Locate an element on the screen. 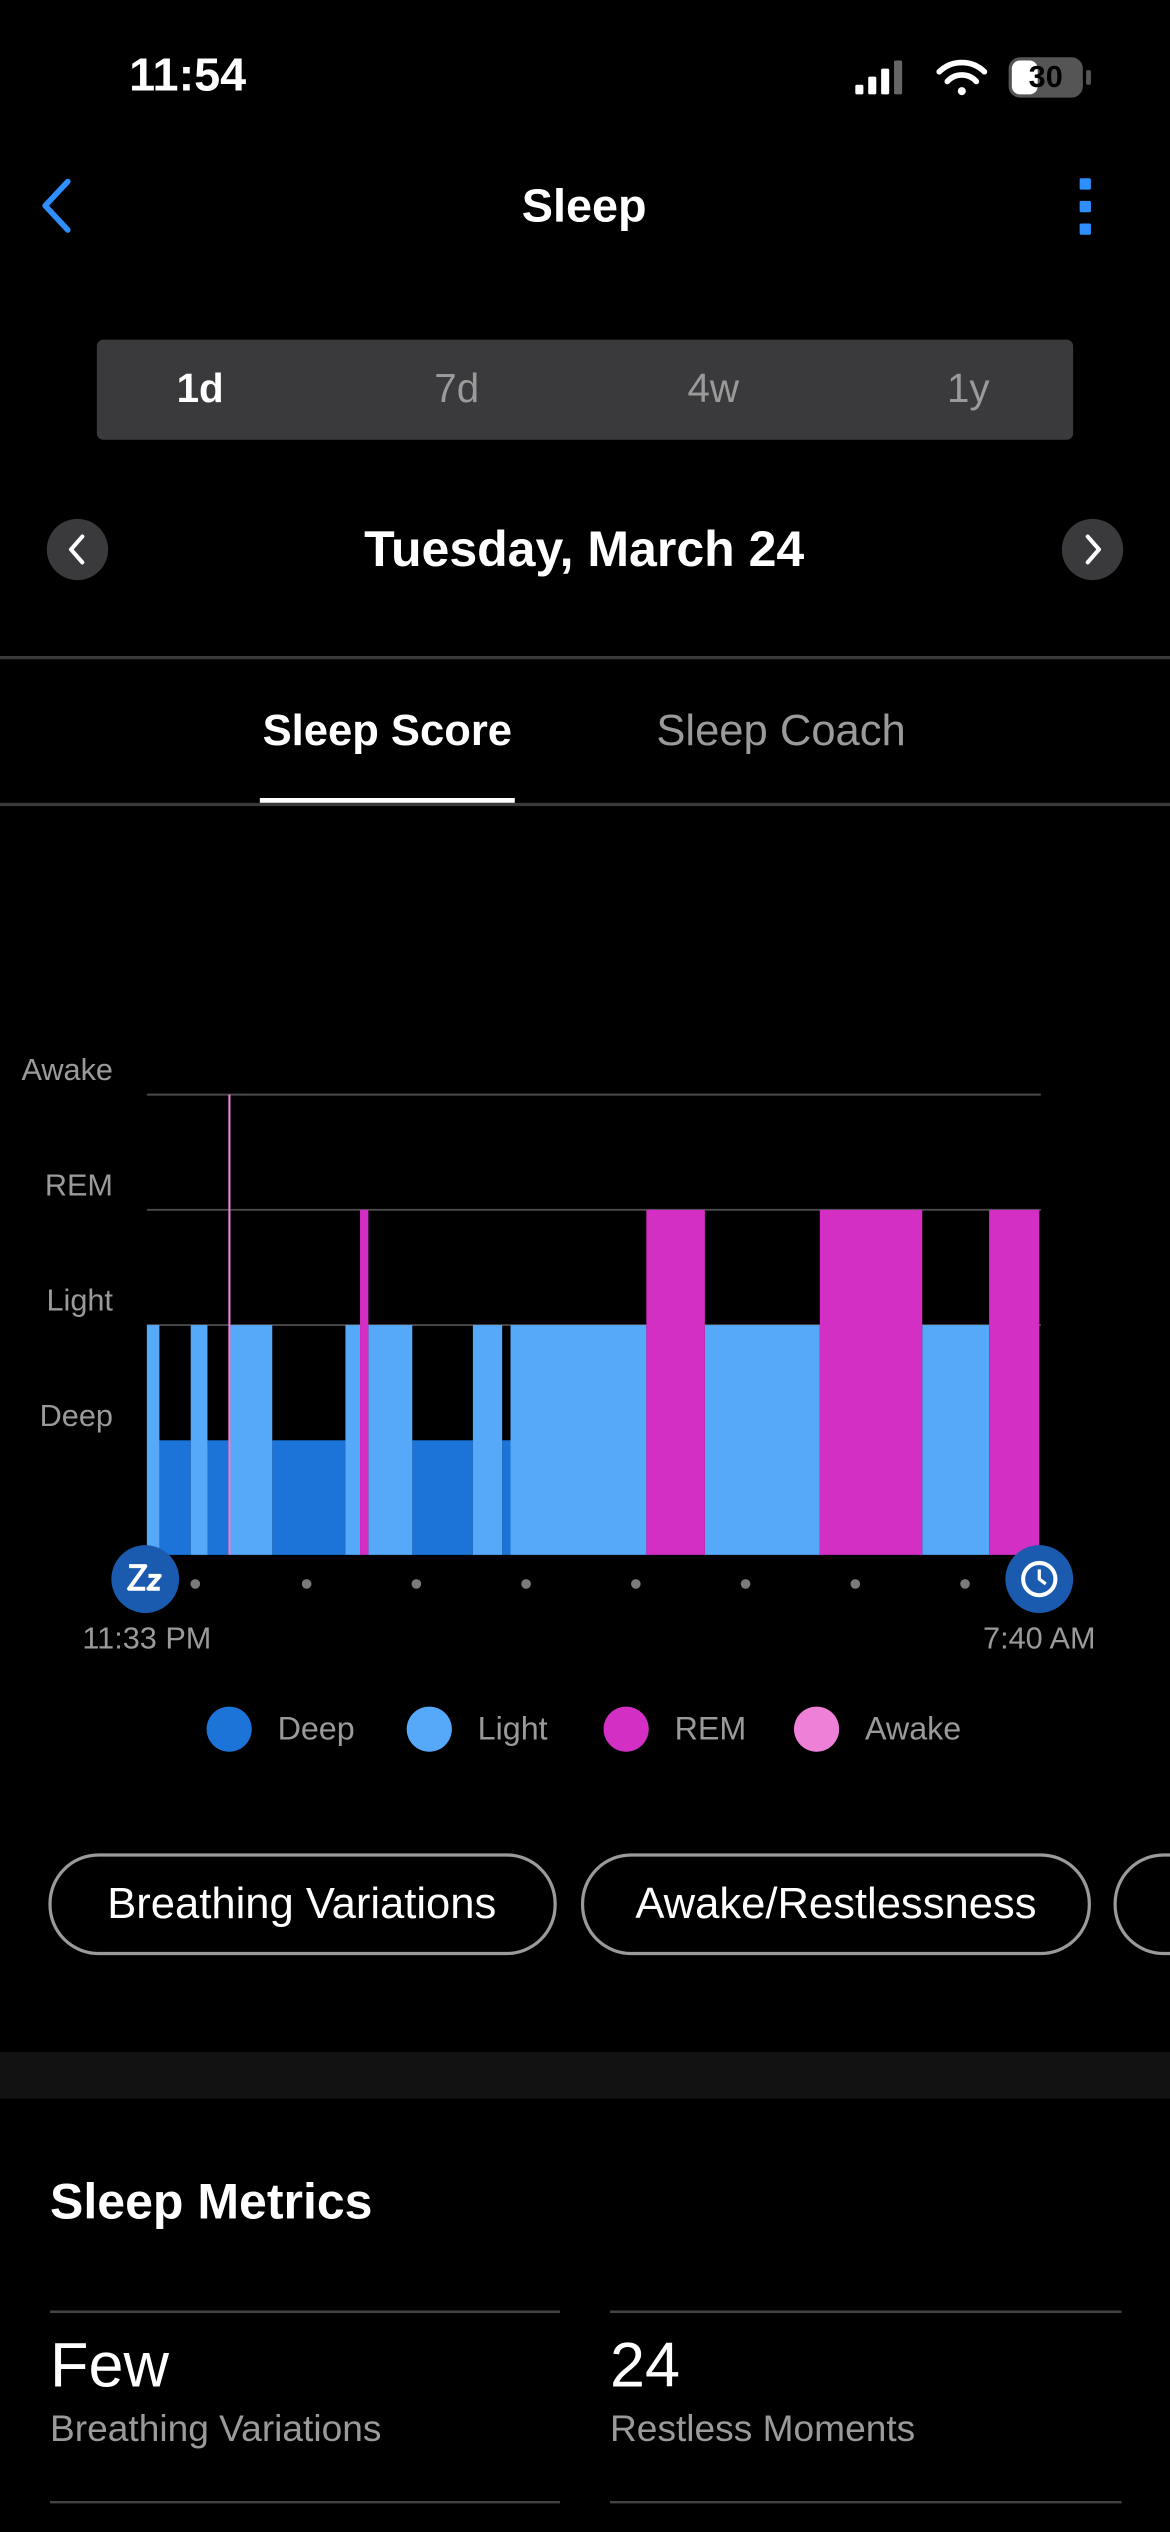  wifi-icon is located at coordinates (962, 77).